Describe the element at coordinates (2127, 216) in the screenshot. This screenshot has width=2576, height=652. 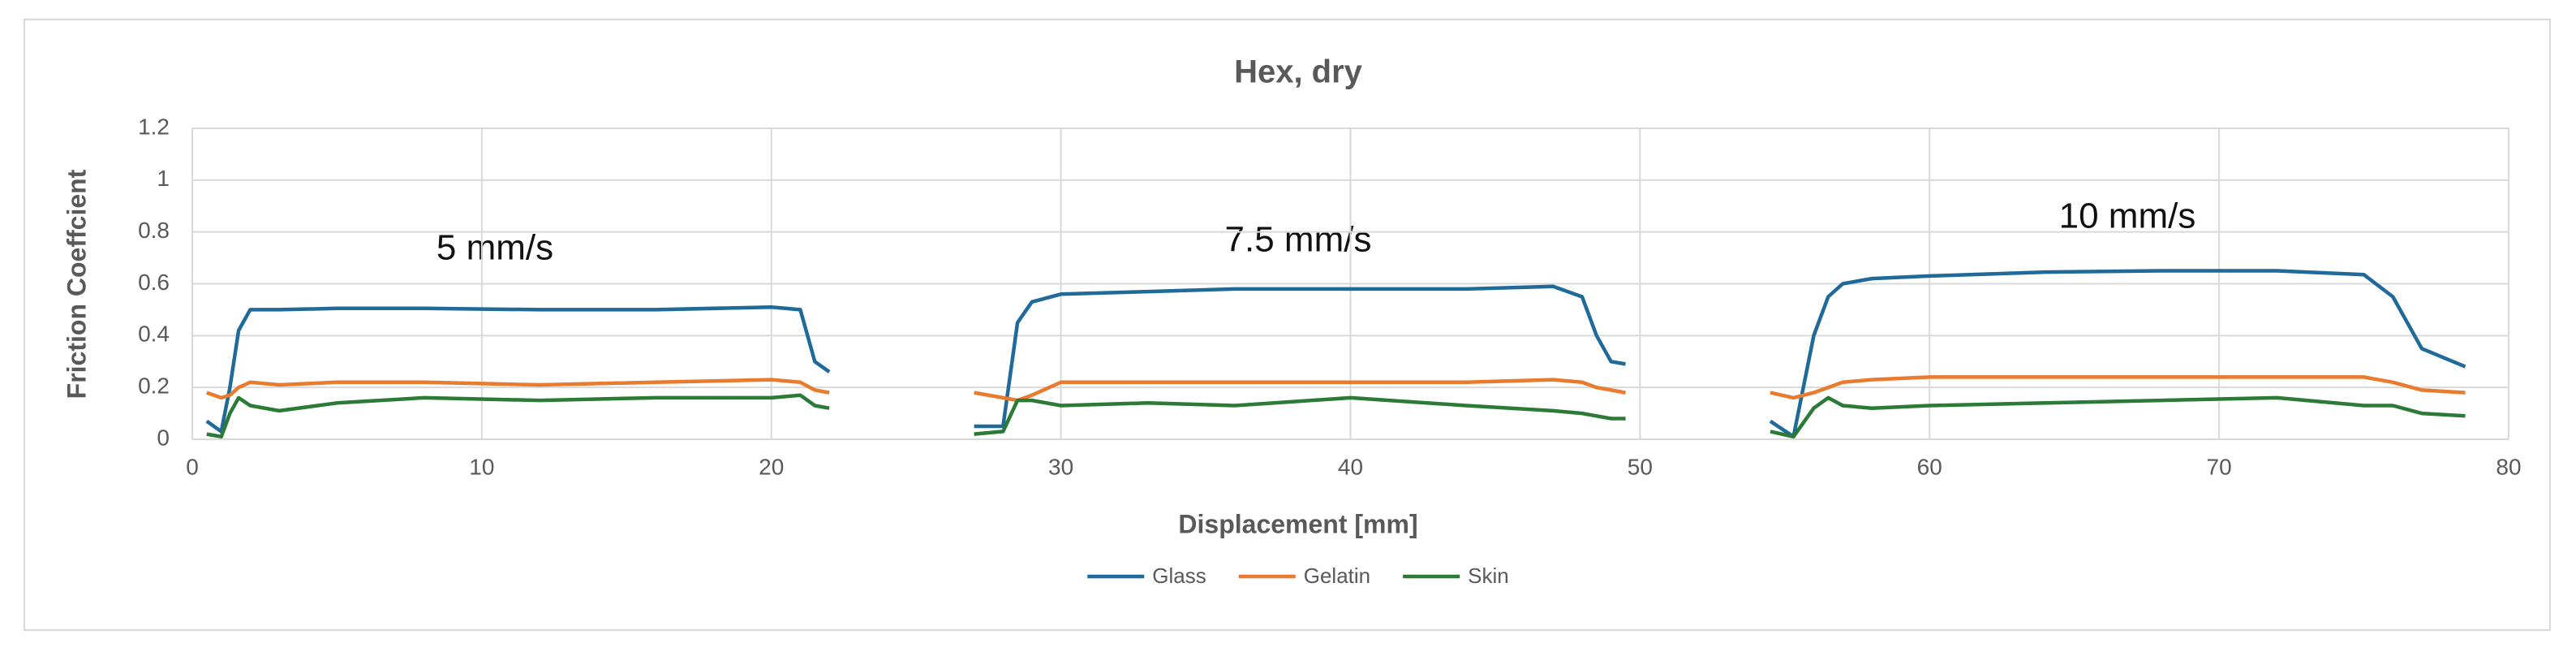
I see `annotation: 10 mm/s` at that location.